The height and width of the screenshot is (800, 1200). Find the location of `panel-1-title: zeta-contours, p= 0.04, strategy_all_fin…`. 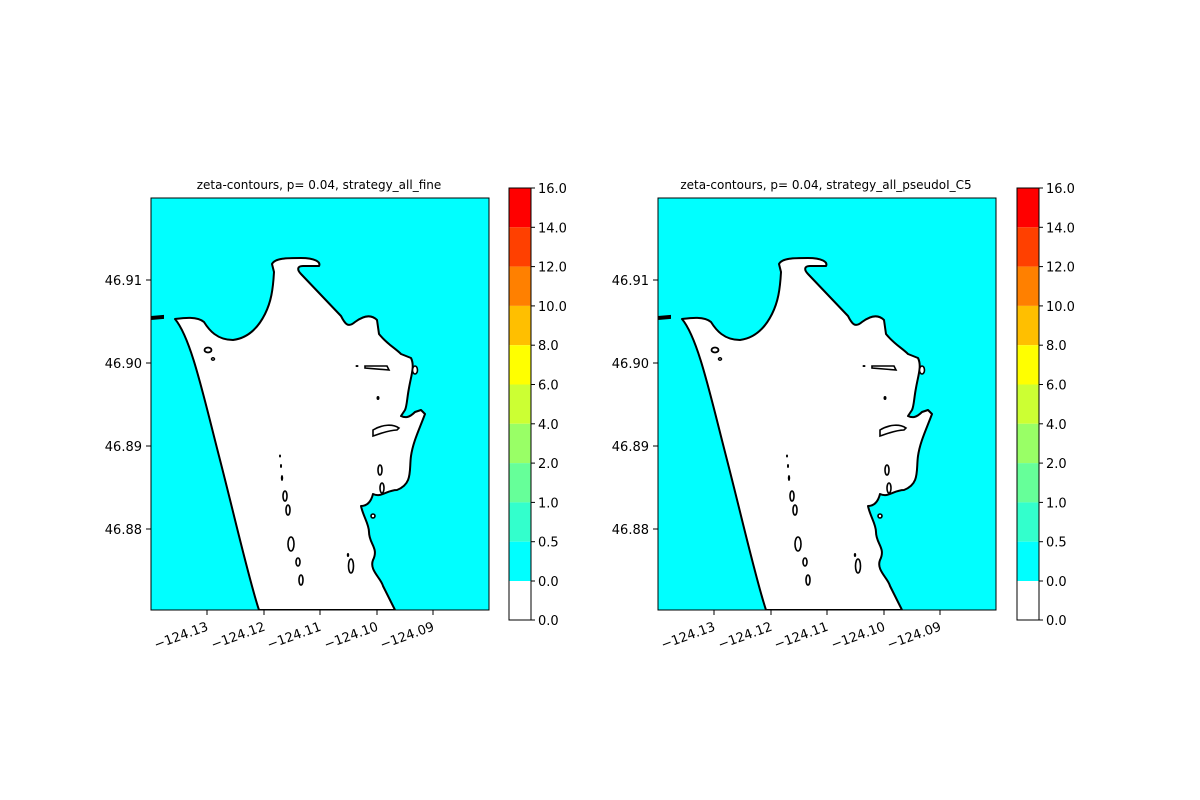

panel-1-title: zeta-contours, p= 0.04, strategy_all_fin… is located at coordinates (319, 185).